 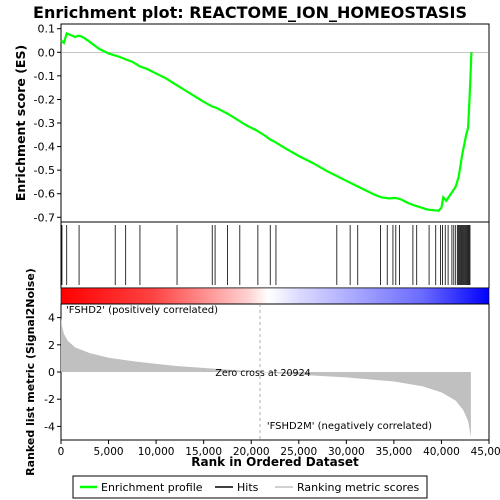 What do you see at coordinates (394, 452) in the screenshot?
I see `x-tick-label: 35,000` at bounding box center [394, 452].